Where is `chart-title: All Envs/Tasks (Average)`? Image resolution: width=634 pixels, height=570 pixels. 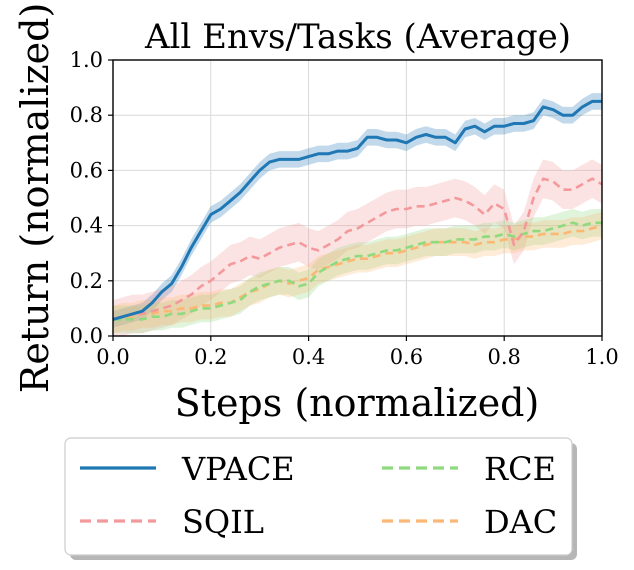
chart-title: All Envs/Tasks (Average) is located at coordinates (357, 37).